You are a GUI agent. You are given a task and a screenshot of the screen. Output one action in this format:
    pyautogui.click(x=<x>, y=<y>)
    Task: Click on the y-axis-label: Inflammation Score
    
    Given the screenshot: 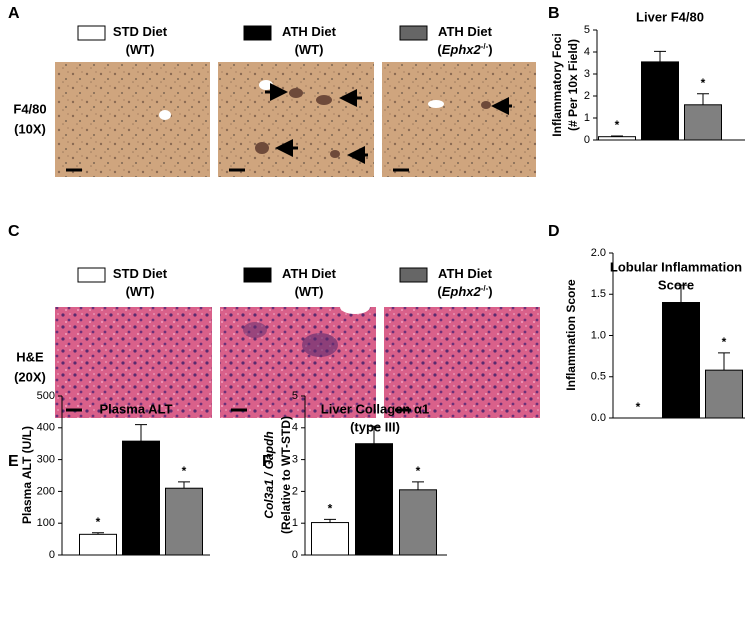 What is the action you would take?
    pyautogui.click(x=571, y=335)
    